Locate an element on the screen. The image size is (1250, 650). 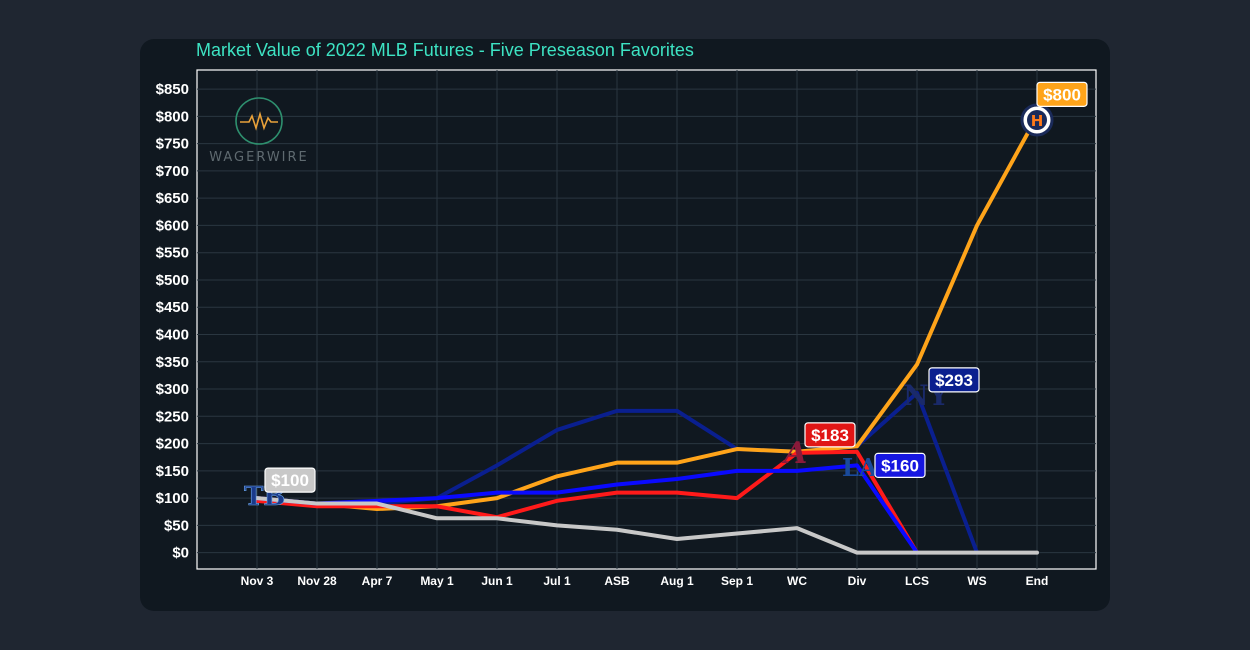
x-tick-label: Nov 28 is located at coordinates (317, 581).